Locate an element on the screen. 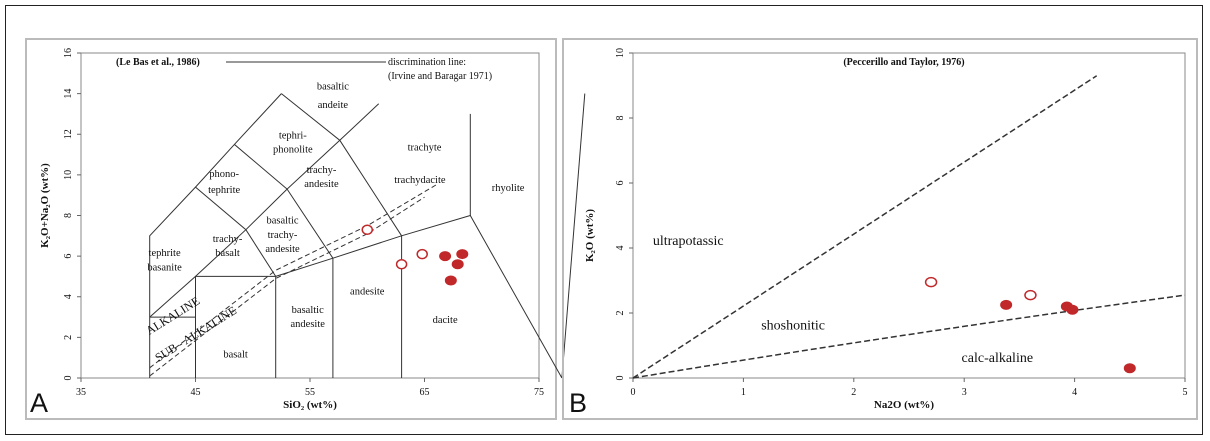 This screenshot has height=441, width=1210. y-tick-label: 12 is located at coordinates (68, 134).